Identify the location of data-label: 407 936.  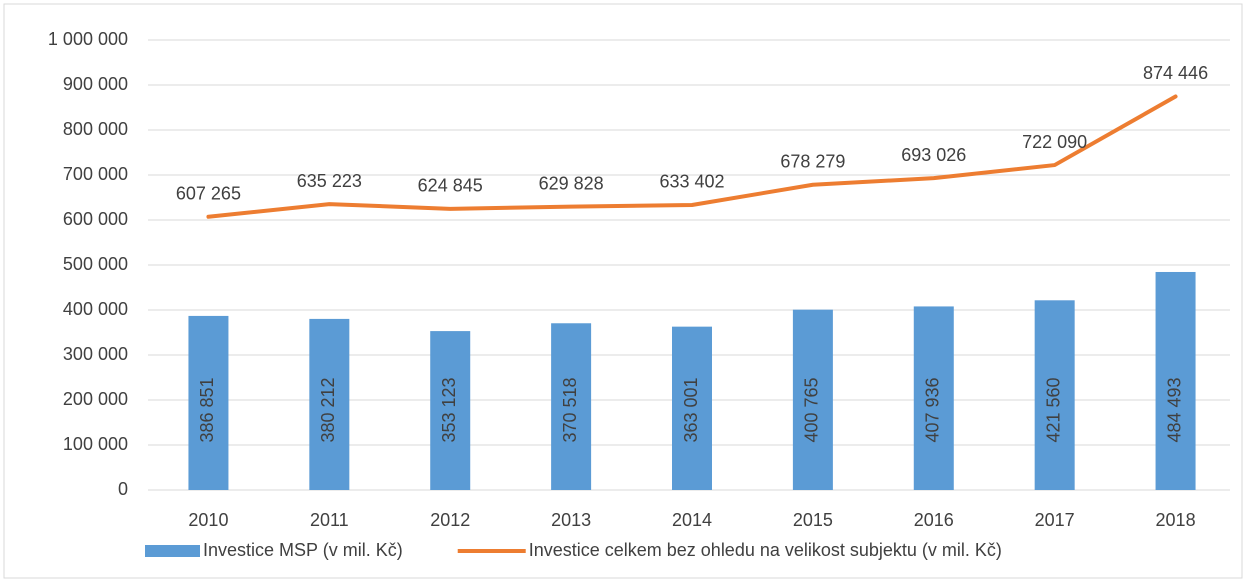
(933, 409).